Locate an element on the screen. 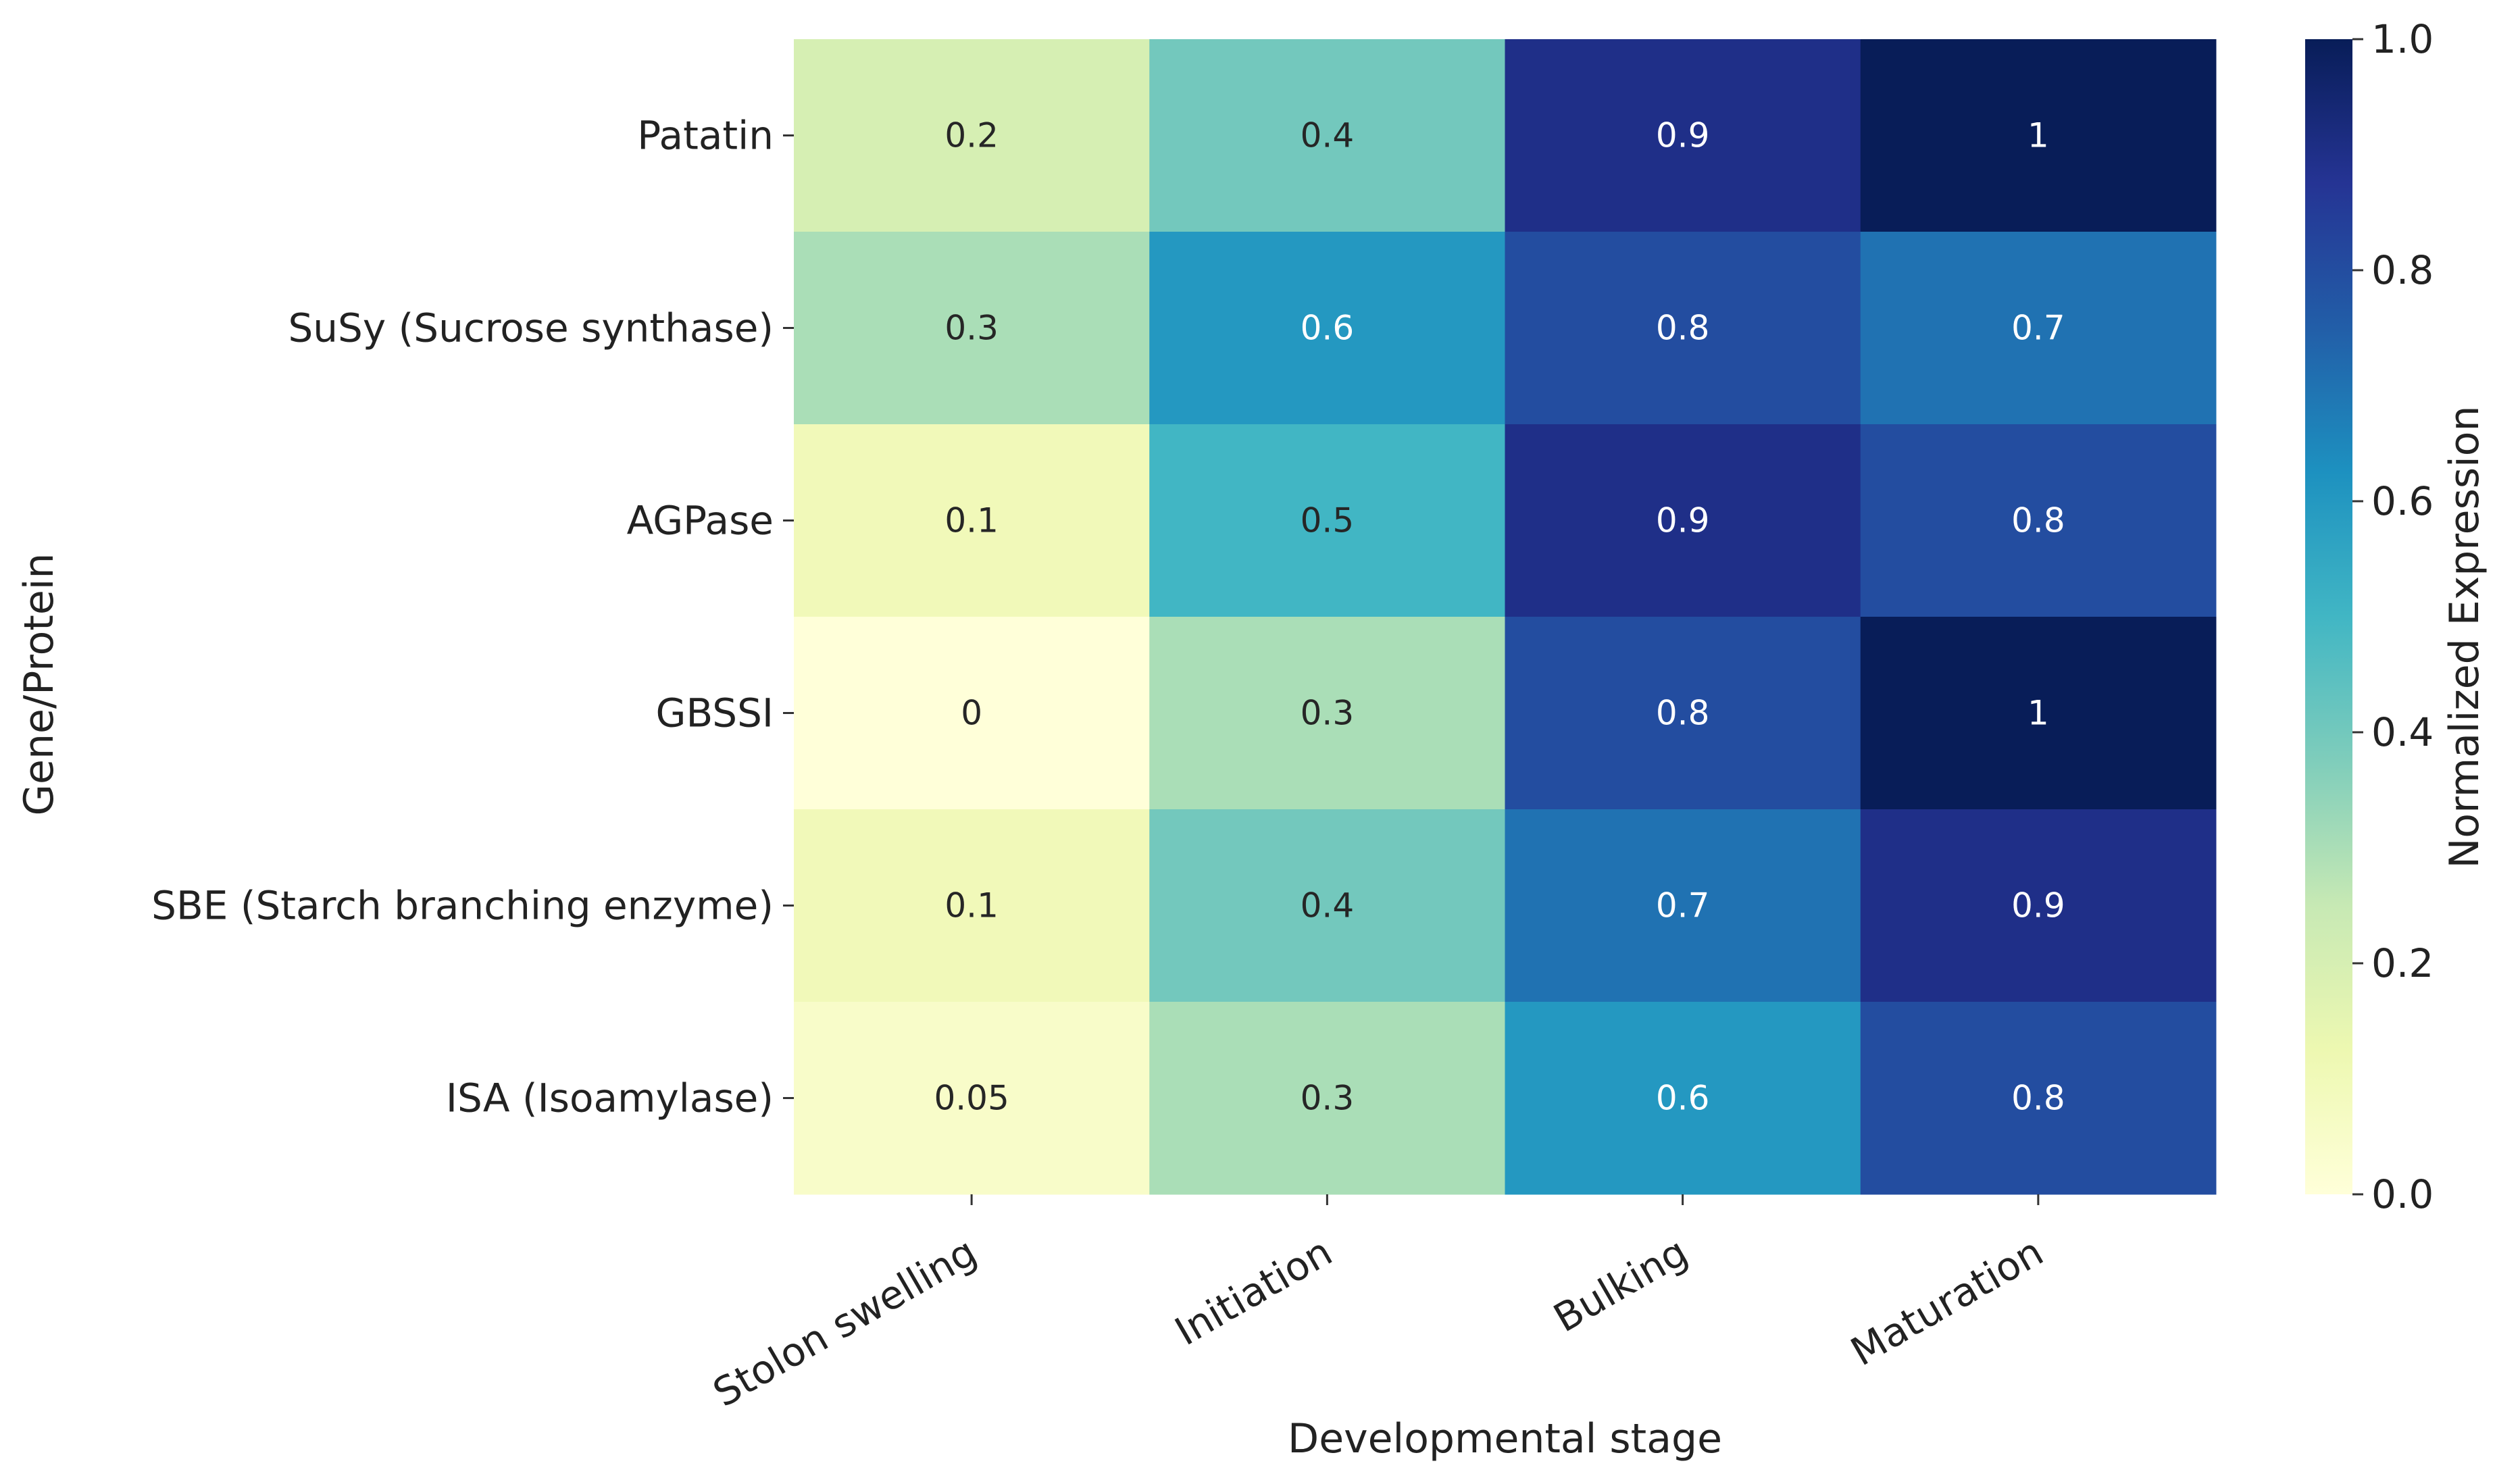  colorbar-tick-label: 0.6 is located at coordinates (2402, 501).